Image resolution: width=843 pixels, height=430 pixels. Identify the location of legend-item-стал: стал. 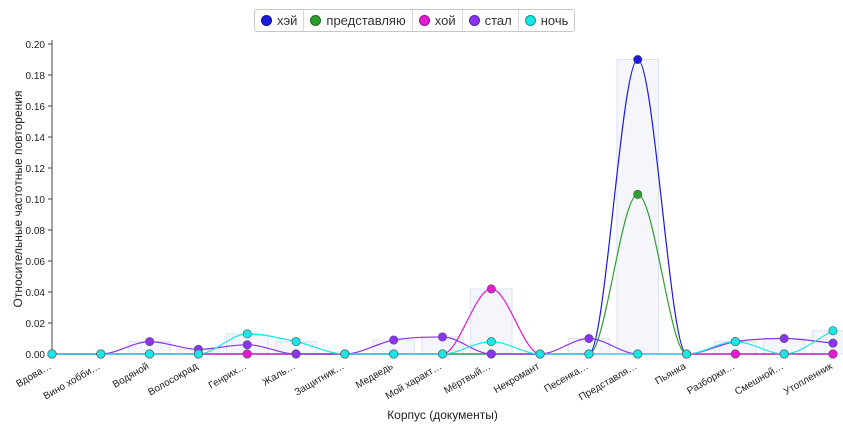
(491, 20).